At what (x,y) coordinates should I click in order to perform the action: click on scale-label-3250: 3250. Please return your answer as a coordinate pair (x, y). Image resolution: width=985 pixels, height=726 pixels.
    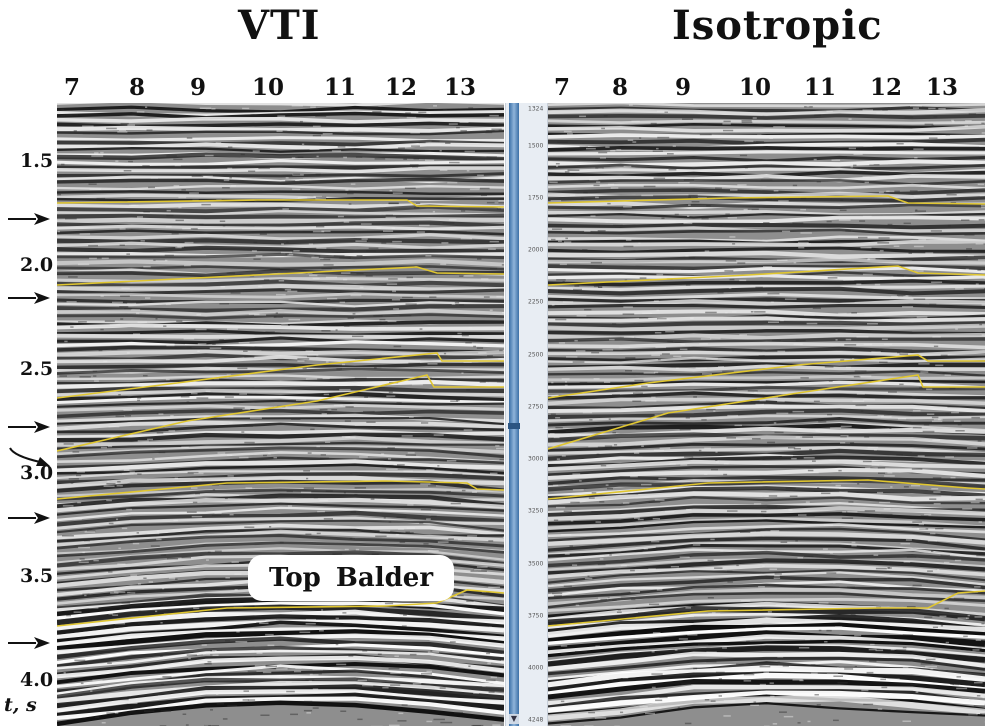
    Looking at the image, I should click on (536, 511).